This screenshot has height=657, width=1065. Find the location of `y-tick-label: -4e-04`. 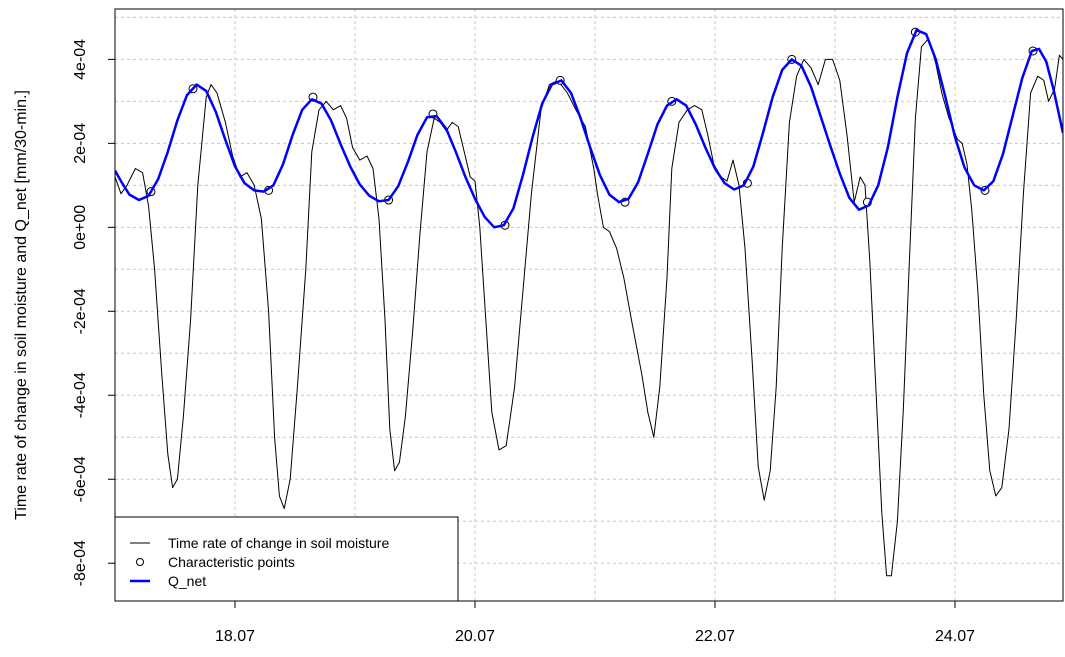

y-tick-label: -4e-04 is located at coordinates (80, 395).